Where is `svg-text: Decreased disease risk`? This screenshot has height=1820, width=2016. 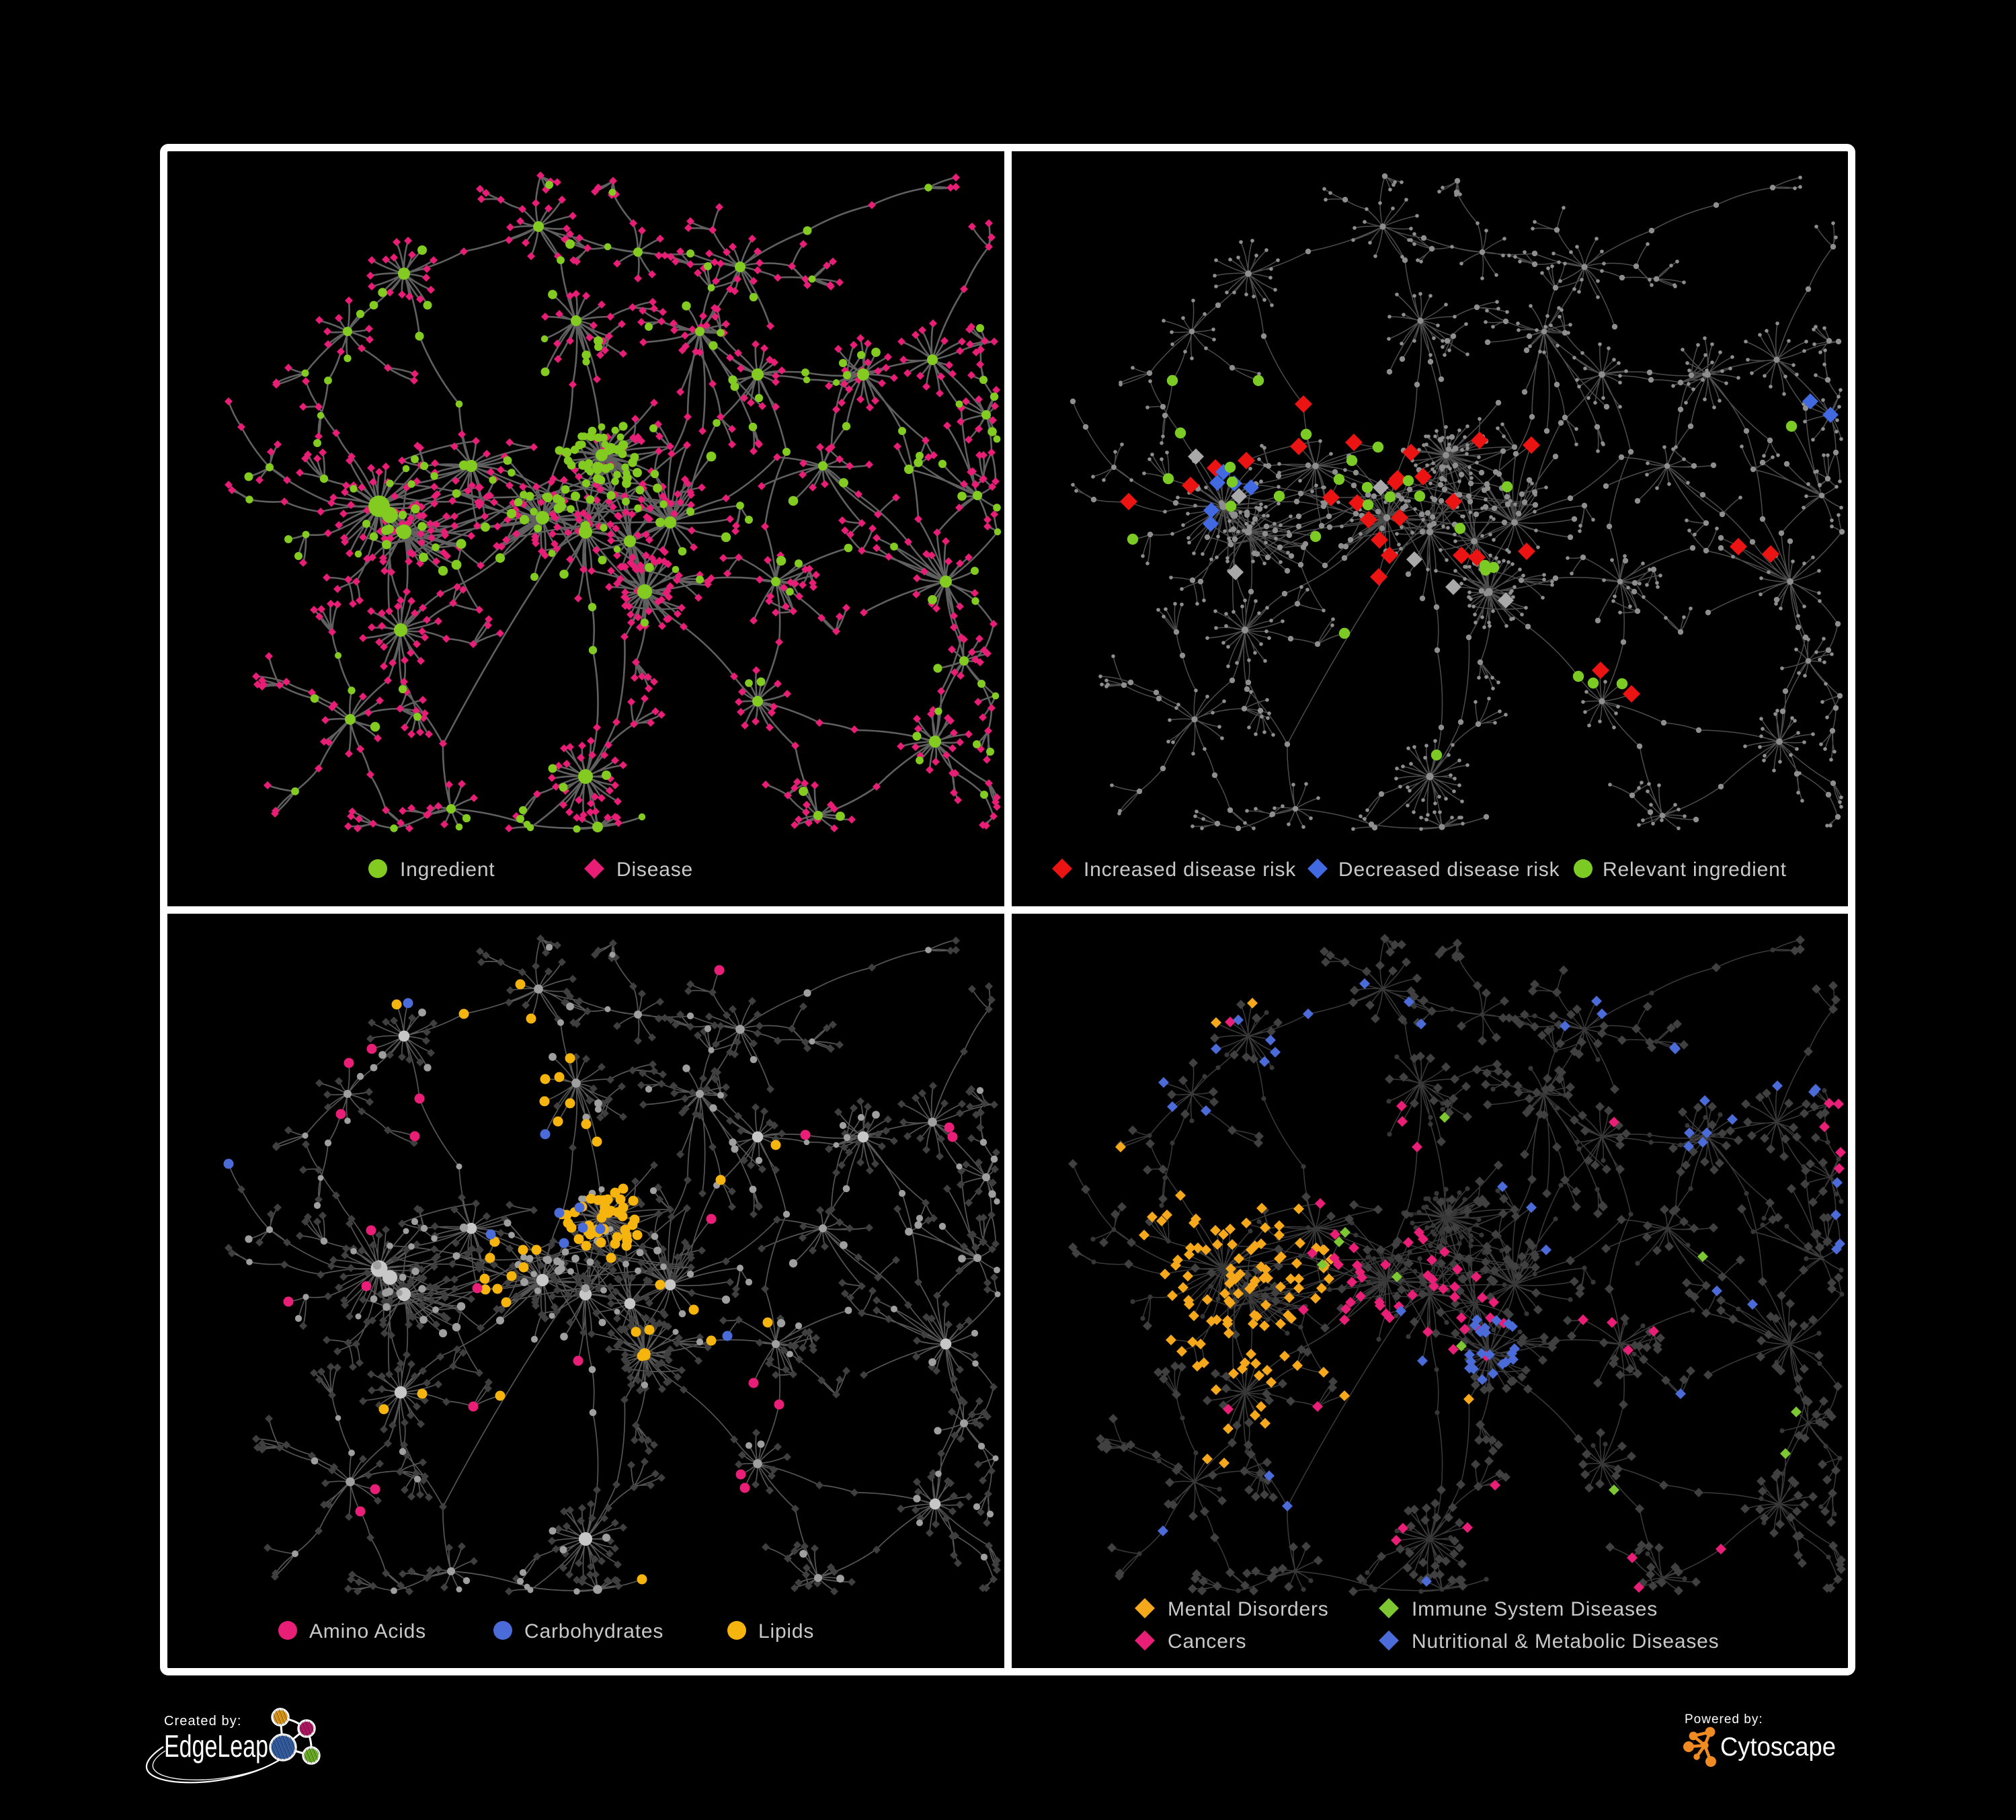
svg-text: Decreased disease risk is located at coordinates (1449, 870).